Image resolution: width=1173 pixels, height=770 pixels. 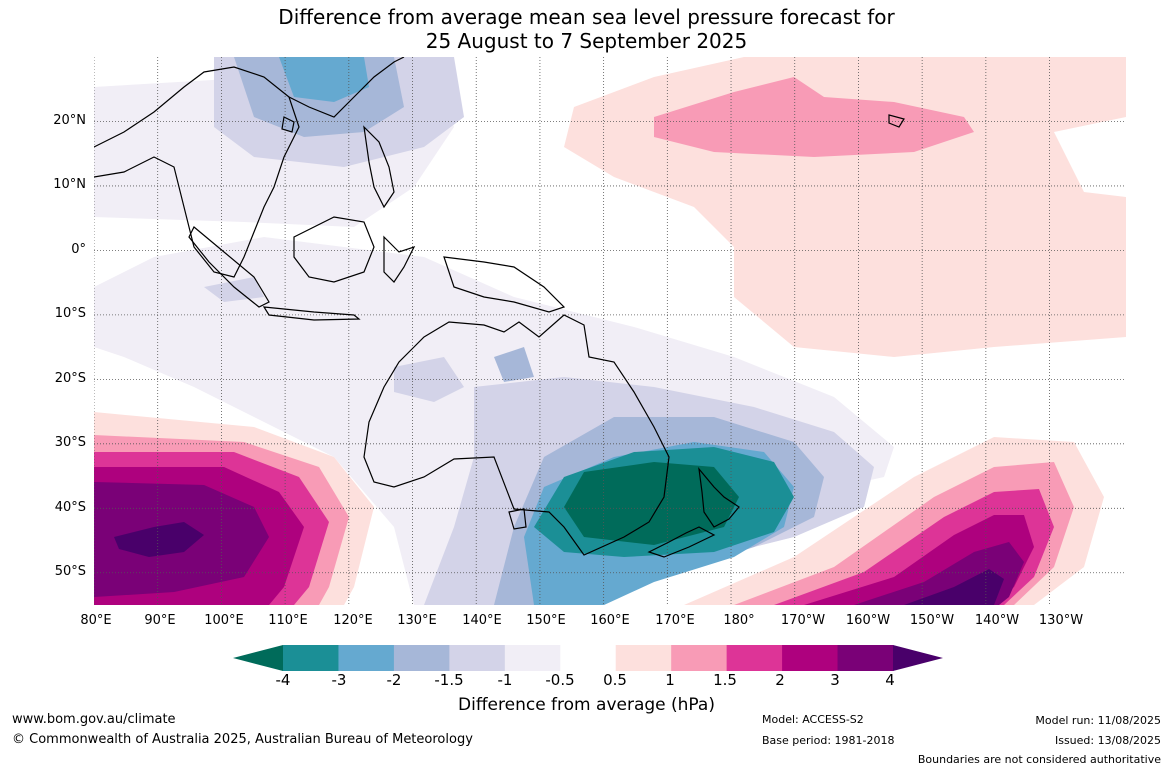 I want to click on issued-date: Issued: 13/08/2025, so click(x=1107, y=740).